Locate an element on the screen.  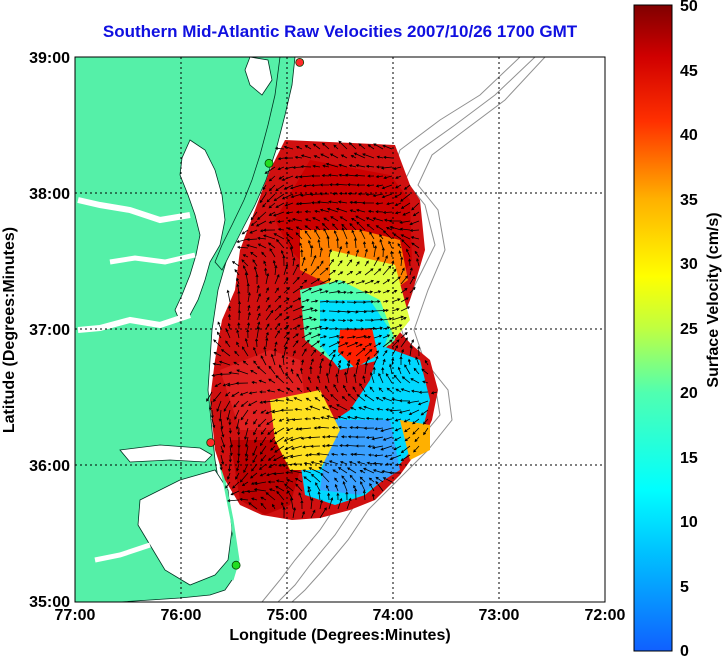
colorbar-label: Surface Velocity (cm/s) is located at coordinates (713, 299).